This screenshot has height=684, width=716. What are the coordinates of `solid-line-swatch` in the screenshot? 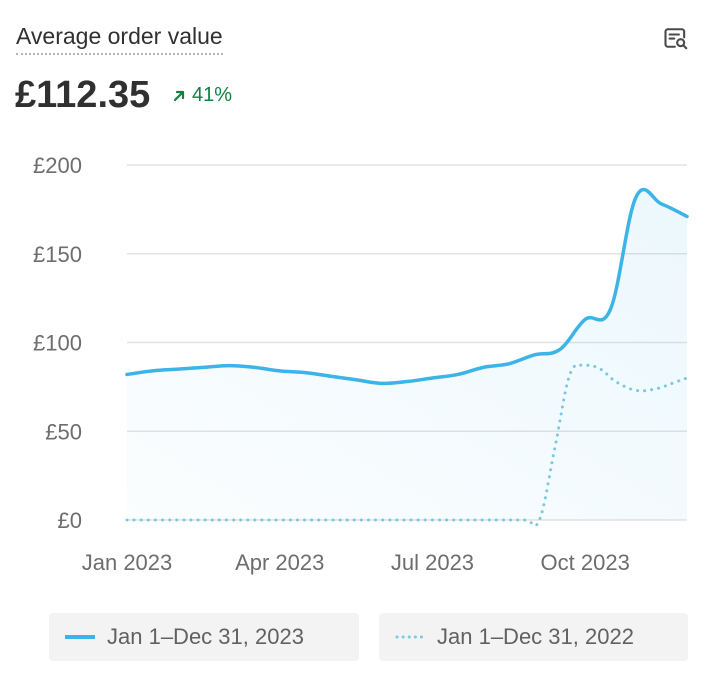 It's located at (80, 637).